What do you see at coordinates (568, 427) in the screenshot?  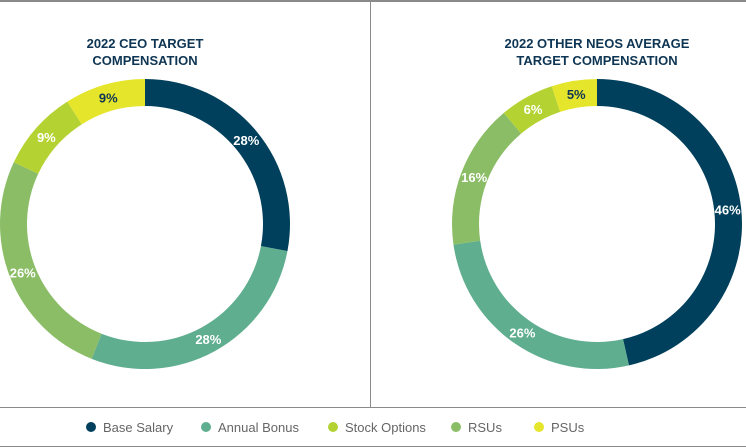 I see `legend-label: PSUs` at bounding box center [568, 427].